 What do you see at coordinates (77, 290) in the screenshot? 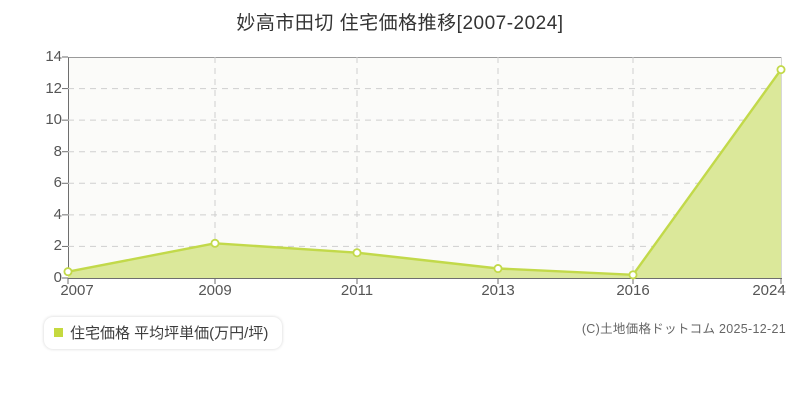
I see `x-axis-tick-label: 2007` at bounding box center [77, 290].